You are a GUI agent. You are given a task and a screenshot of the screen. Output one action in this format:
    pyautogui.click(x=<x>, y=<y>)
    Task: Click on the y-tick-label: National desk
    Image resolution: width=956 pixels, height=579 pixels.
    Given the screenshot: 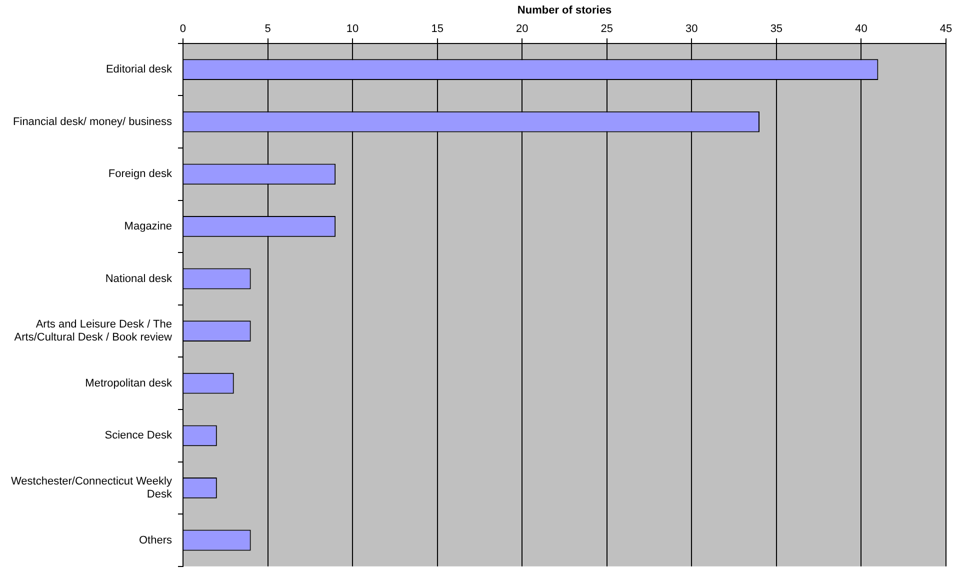 What is the action you would take?
    pyautogui.click(x=138, y=278)
    